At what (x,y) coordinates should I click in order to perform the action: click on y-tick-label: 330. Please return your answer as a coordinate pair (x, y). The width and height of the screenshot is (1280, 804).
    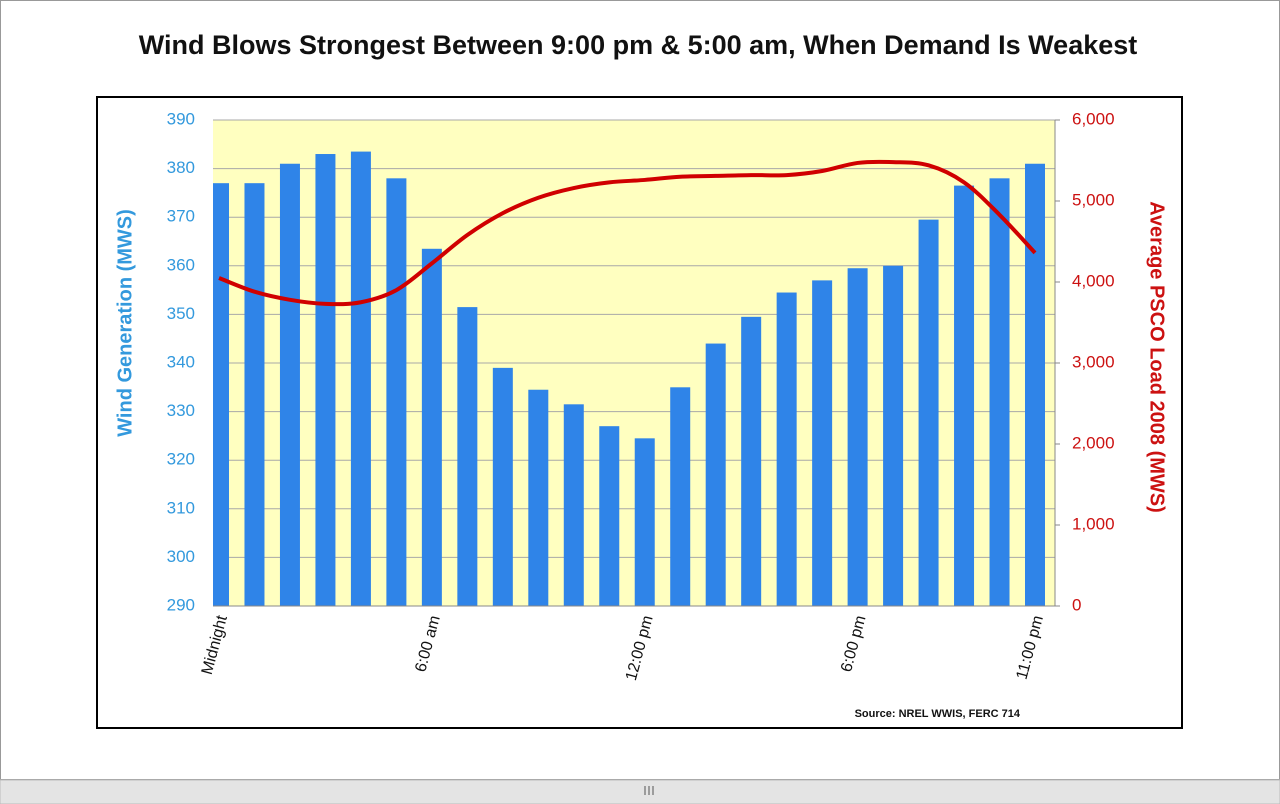
    Looking at the image, I should click on (181, 410).